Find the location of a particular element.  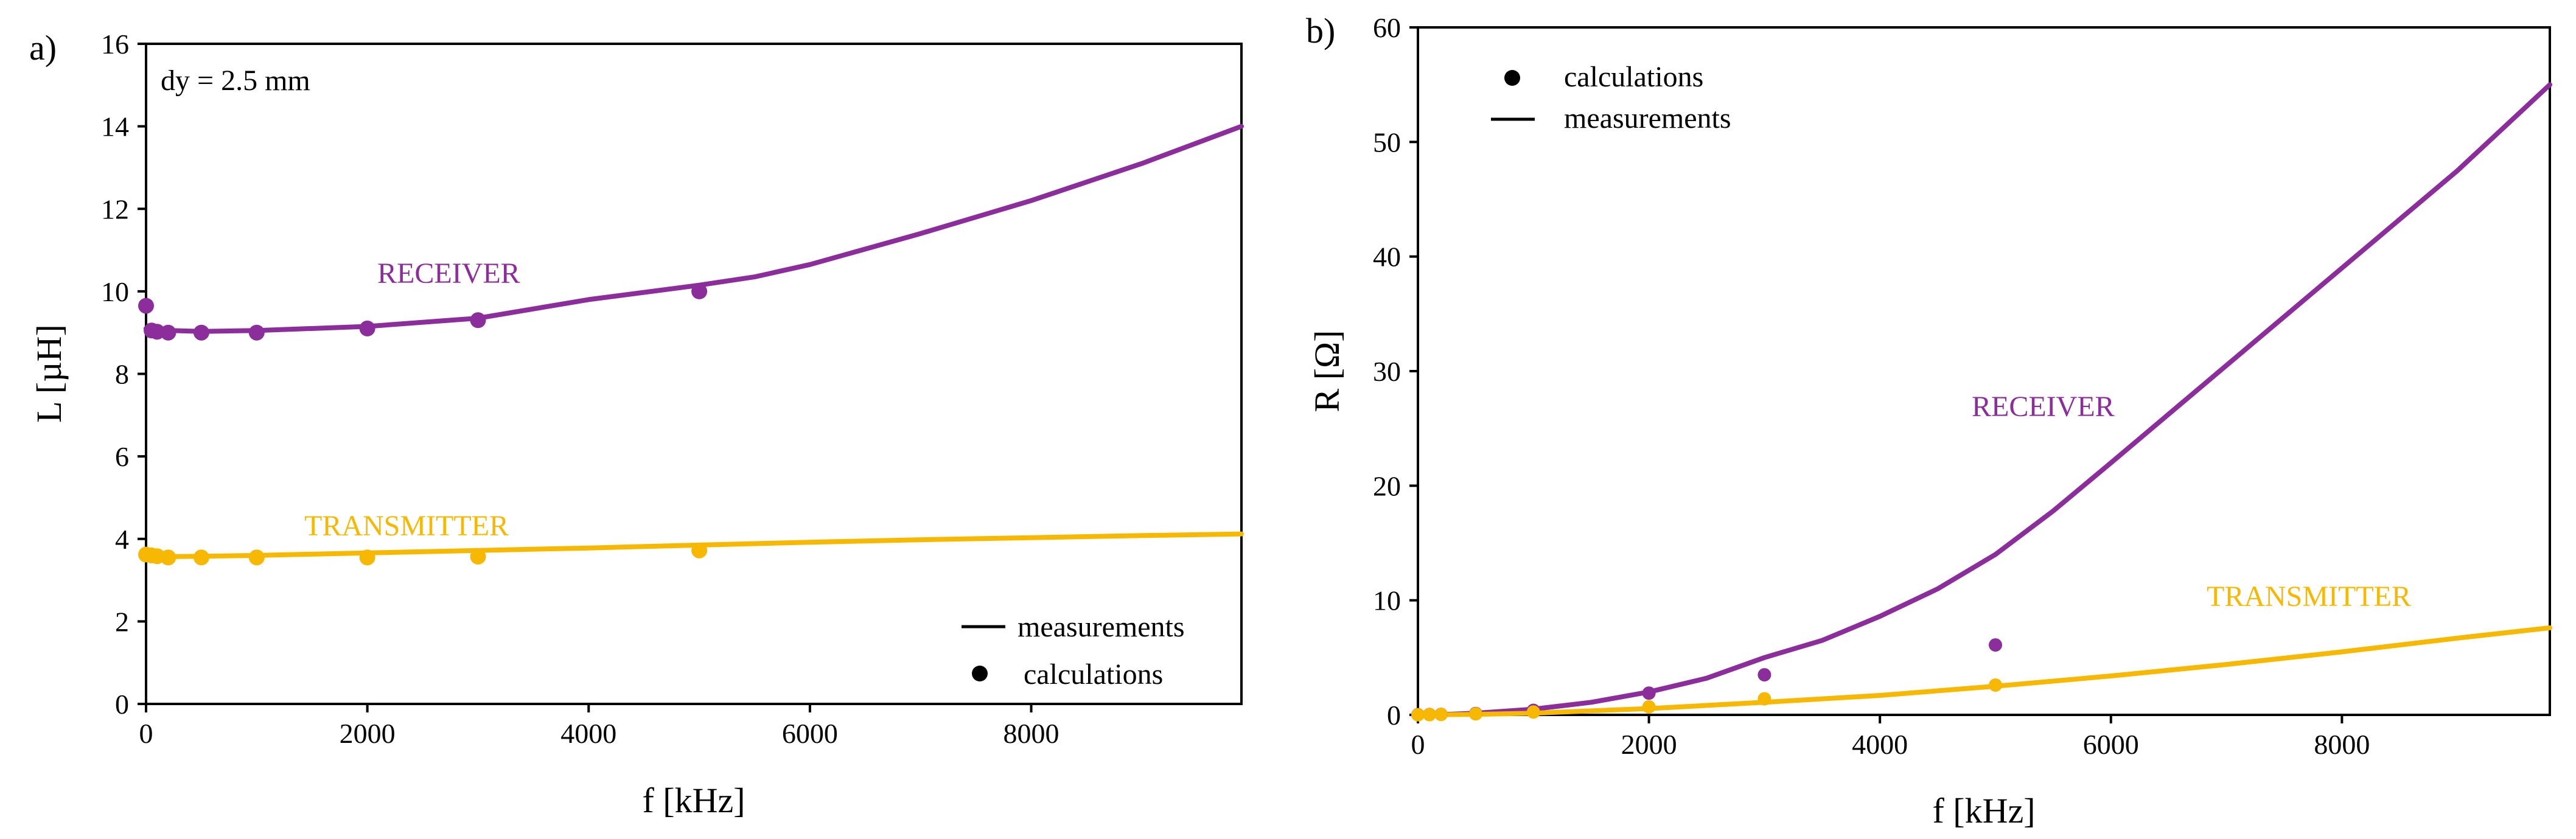

panel-a-y-tick-label-1: 2 is located at coordinates (122, 621).